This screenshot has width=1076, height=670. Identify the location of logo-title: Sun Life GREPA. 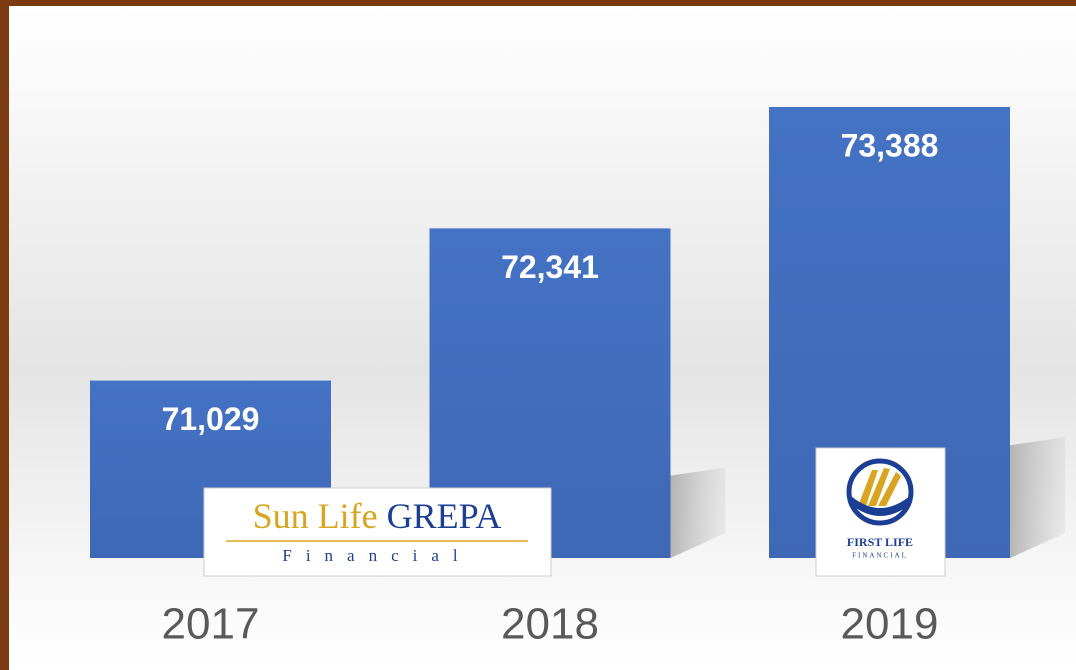
(377, 516).